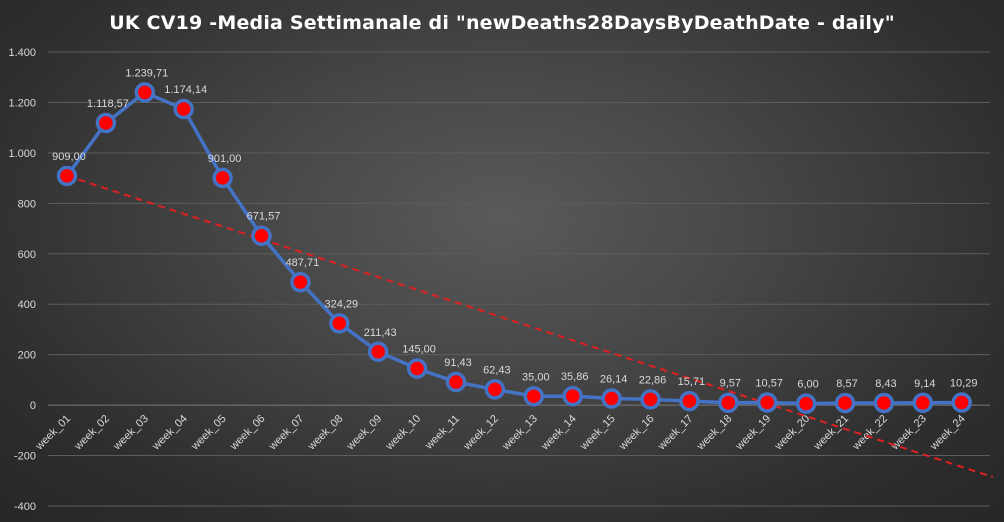 This screenshot has width=1004, height=522. What do you see at coordinates (92, 433) in the screenshot?
I see `x-tick-label: week_02` at bounding box center [92, 433].